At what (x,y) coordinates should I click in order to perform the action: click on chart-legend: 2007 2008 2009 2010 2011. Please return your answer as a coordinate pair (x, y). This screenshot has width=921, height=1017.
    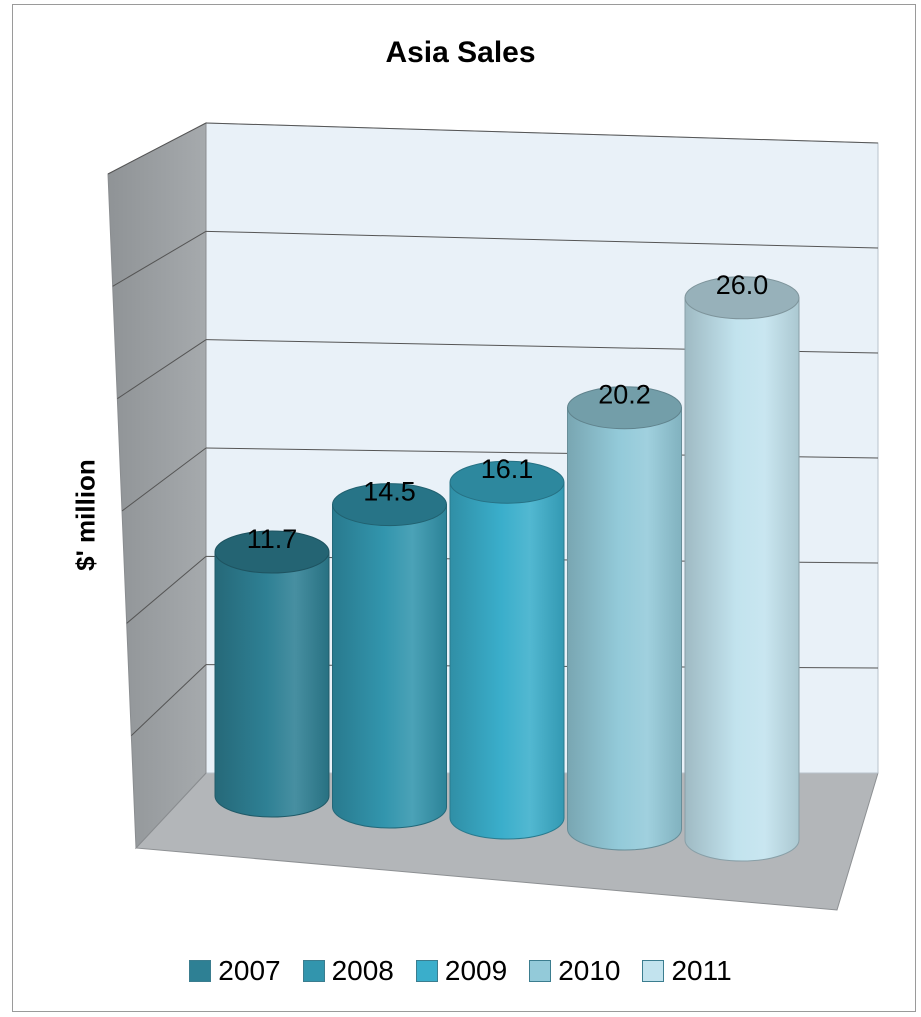
    Looking at the image, I should click on (460, 971).